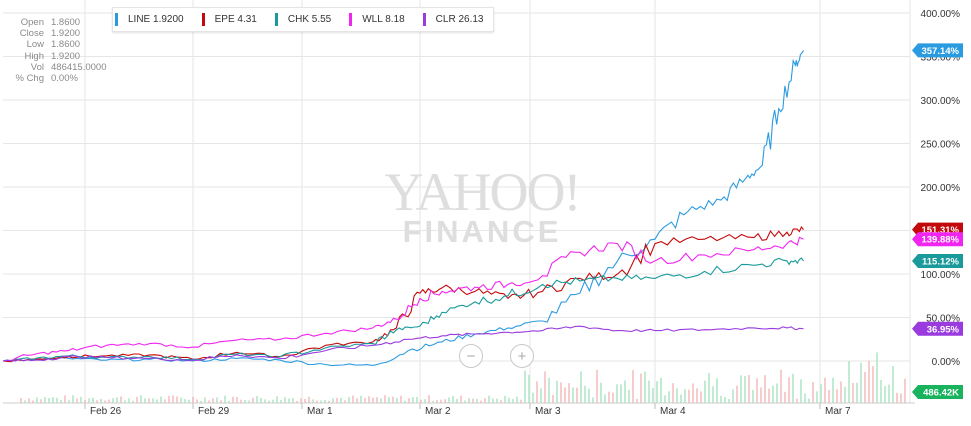  What do you see at coordinates (424, 19) in the screenshot?
I see `legend-swatch-clr` at bounding box center [424, 19].